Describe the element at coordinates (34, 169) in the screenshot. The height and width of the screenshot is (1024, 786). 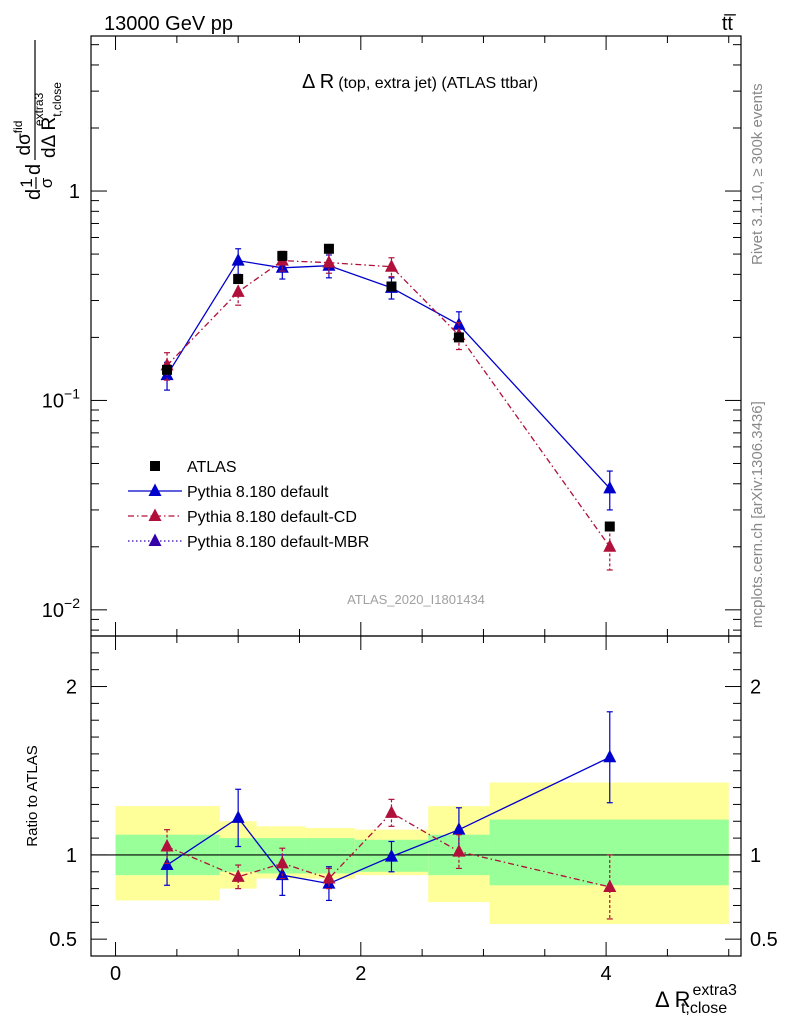
I see `ylabel-mid: d` at that location.